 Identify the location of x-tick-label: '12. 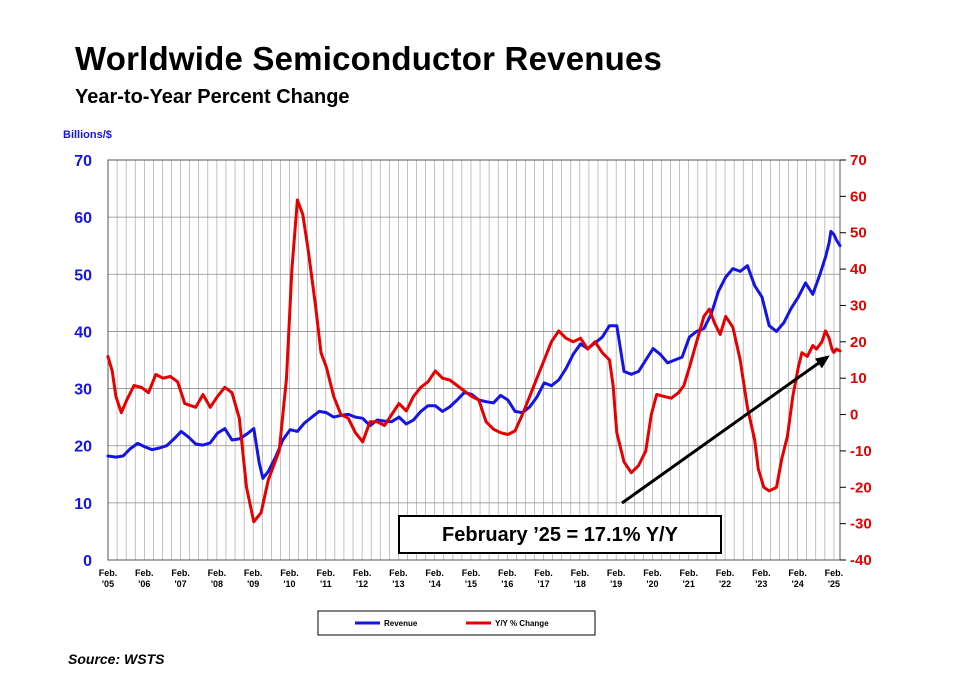
(362, 584).